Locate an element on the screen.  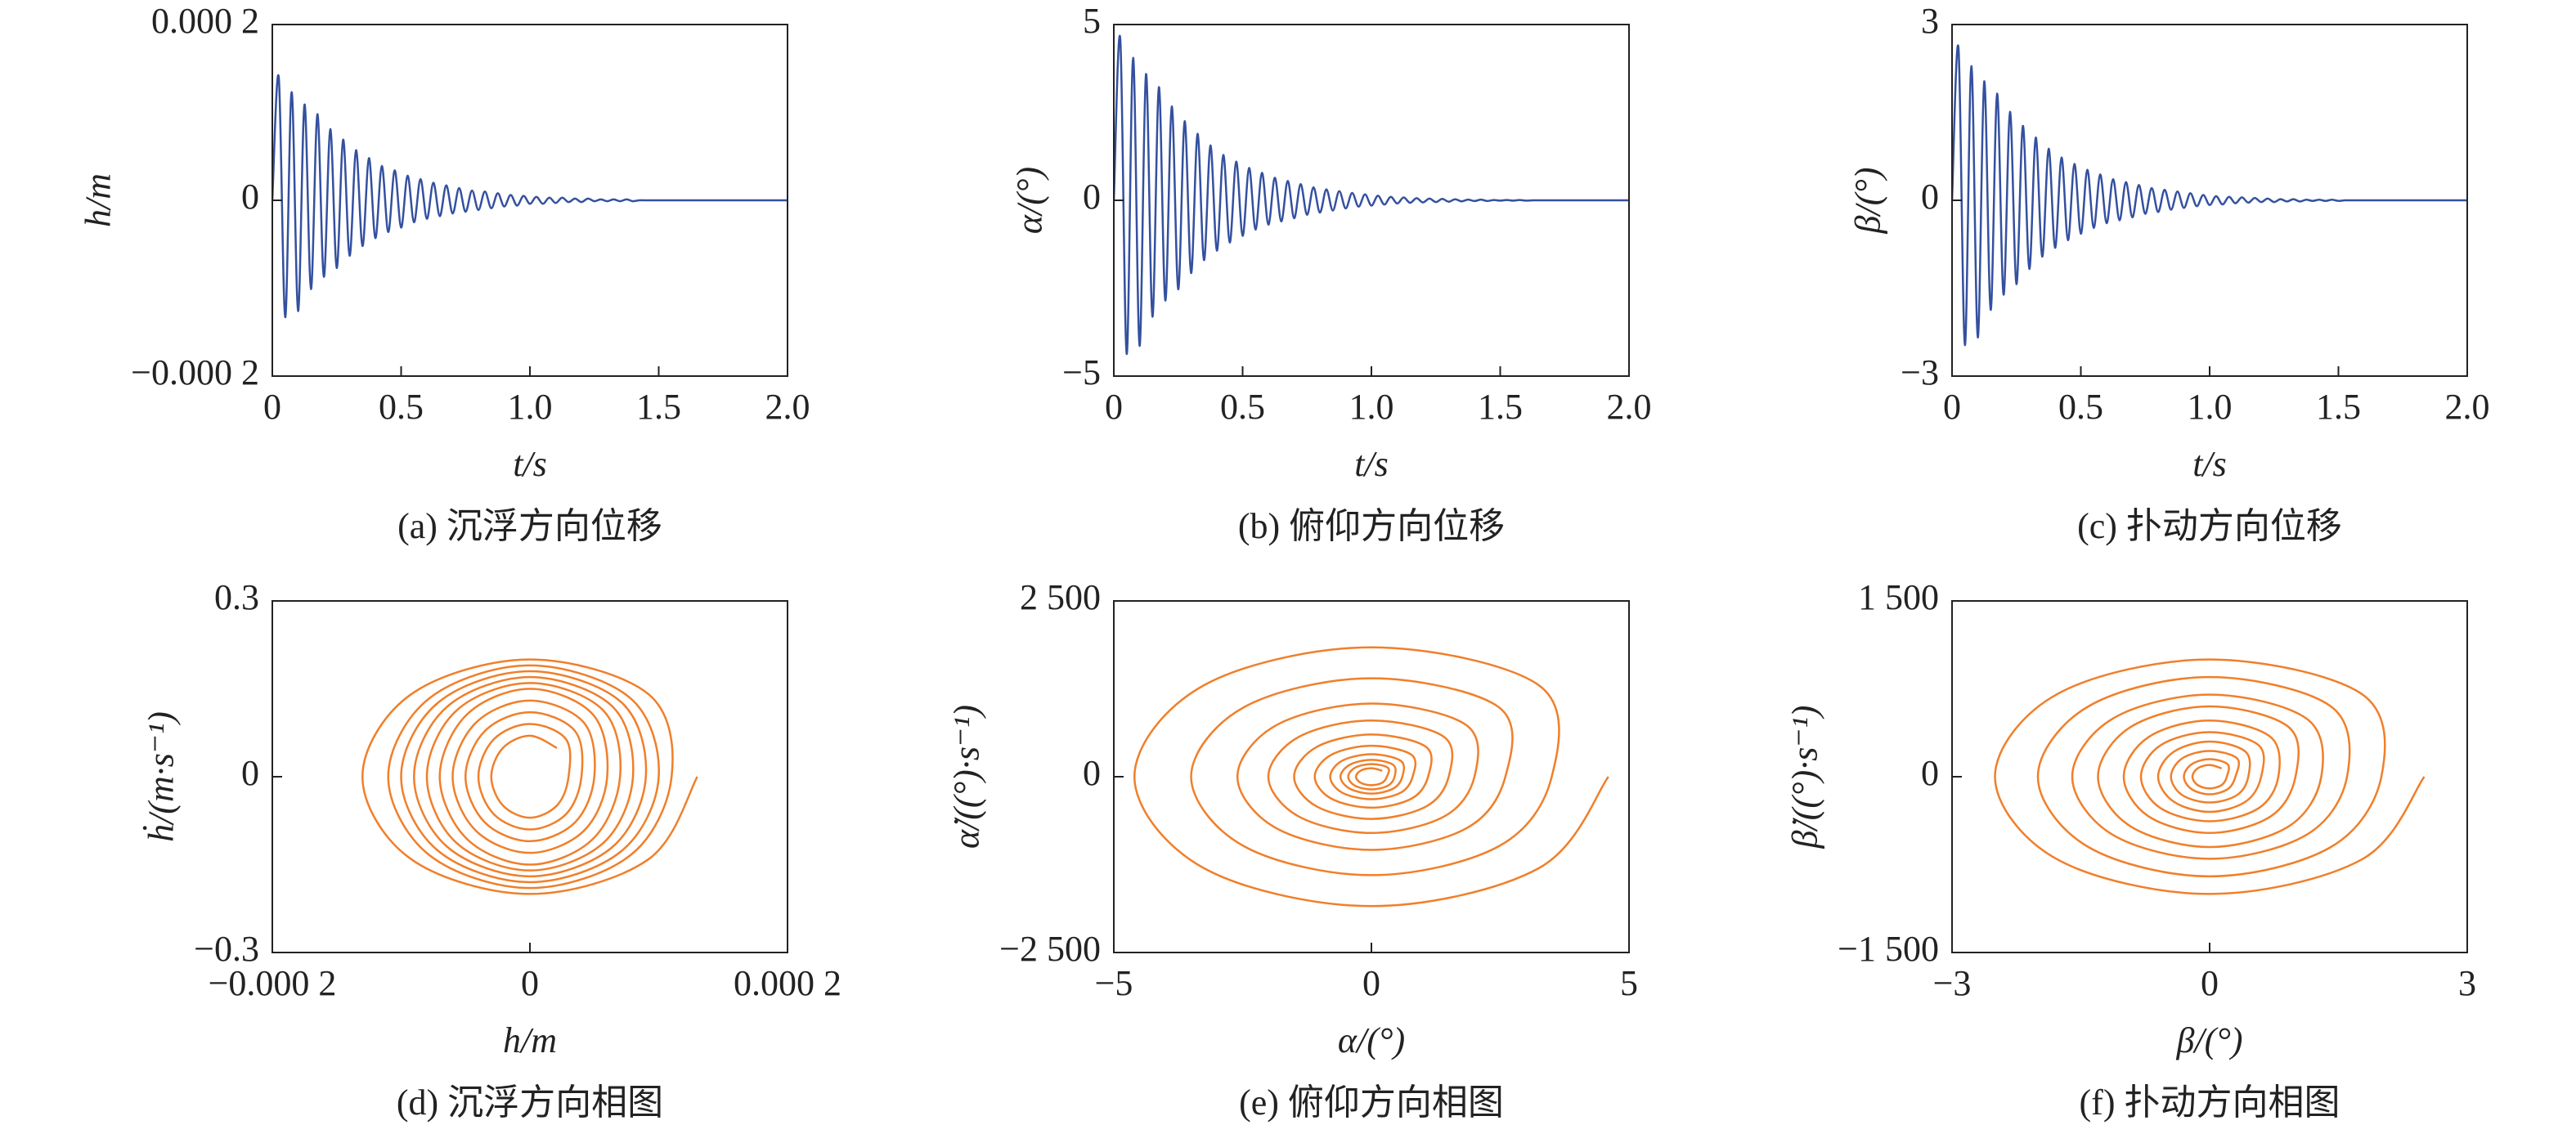
y-axis-label: h/m is located at coordinates (98, 200).